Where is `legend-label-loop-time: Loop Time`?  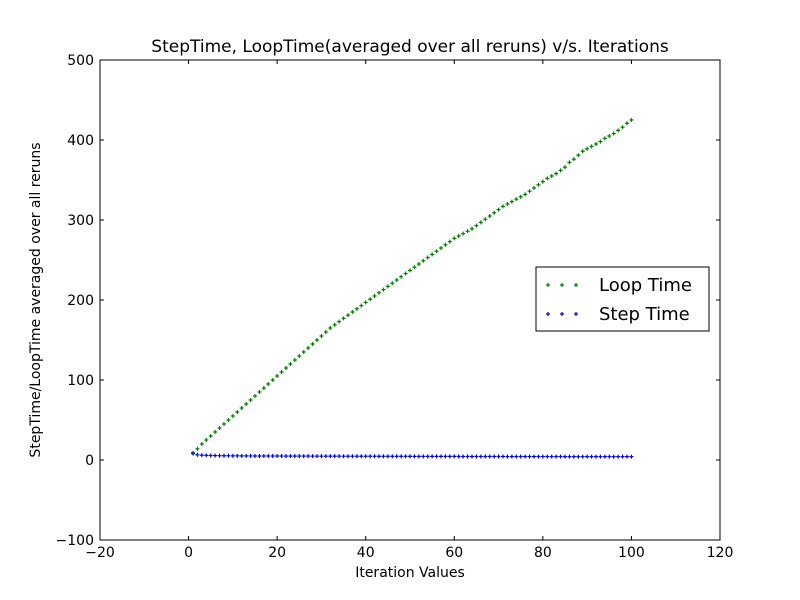
legend-label-loop-time: Loop Time is located at coordinates (645, 285).